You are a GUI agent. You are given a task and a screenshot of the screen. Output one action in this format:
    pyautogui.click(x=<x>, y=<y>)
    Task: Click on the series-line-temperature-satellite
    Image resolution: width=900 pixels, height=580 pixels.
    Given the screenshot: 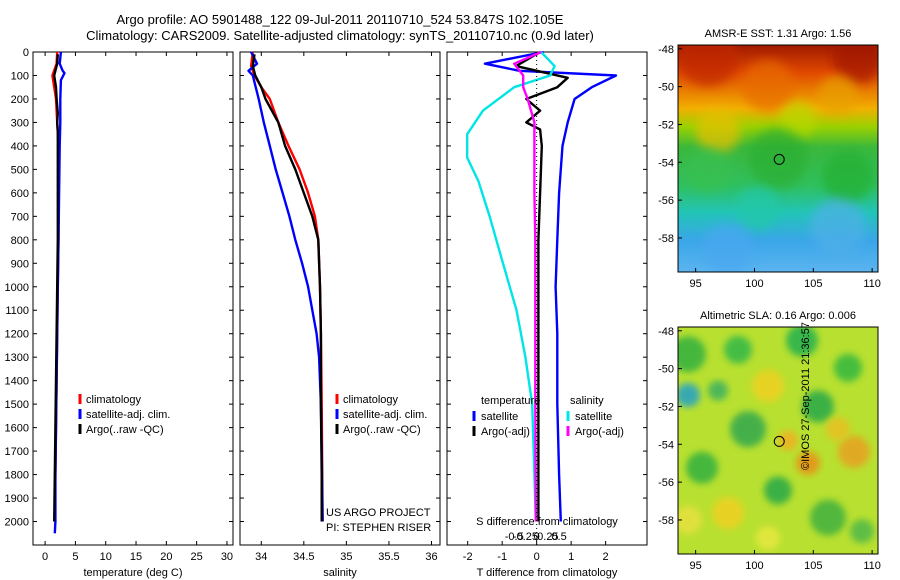 What is the action you would take?
    pyautogui.click(x=550, y=286)
    